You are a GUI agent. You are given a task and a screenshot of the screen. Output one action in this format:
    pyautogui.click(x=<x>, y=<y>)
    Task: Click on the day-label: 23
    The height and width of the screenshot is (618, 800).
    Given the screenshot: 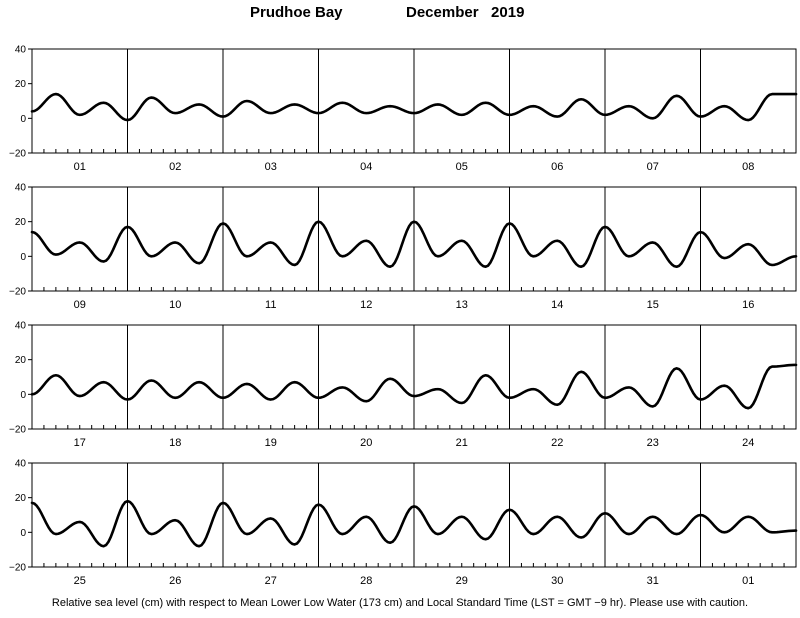 What is the action you would take?
    pyautogui.click(x=653, y=443)
    